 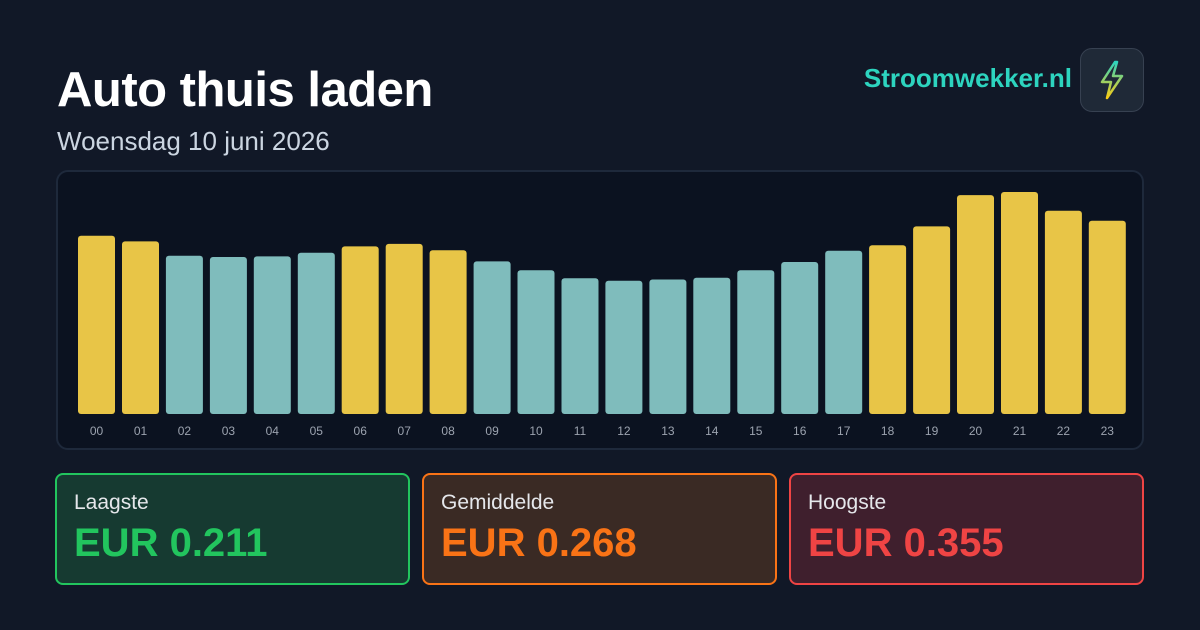 What do you see at coordinates (906, 543) in the screenshot?
I see `highest-price-value: EUR 0.355` at bounding box center [906, 543].